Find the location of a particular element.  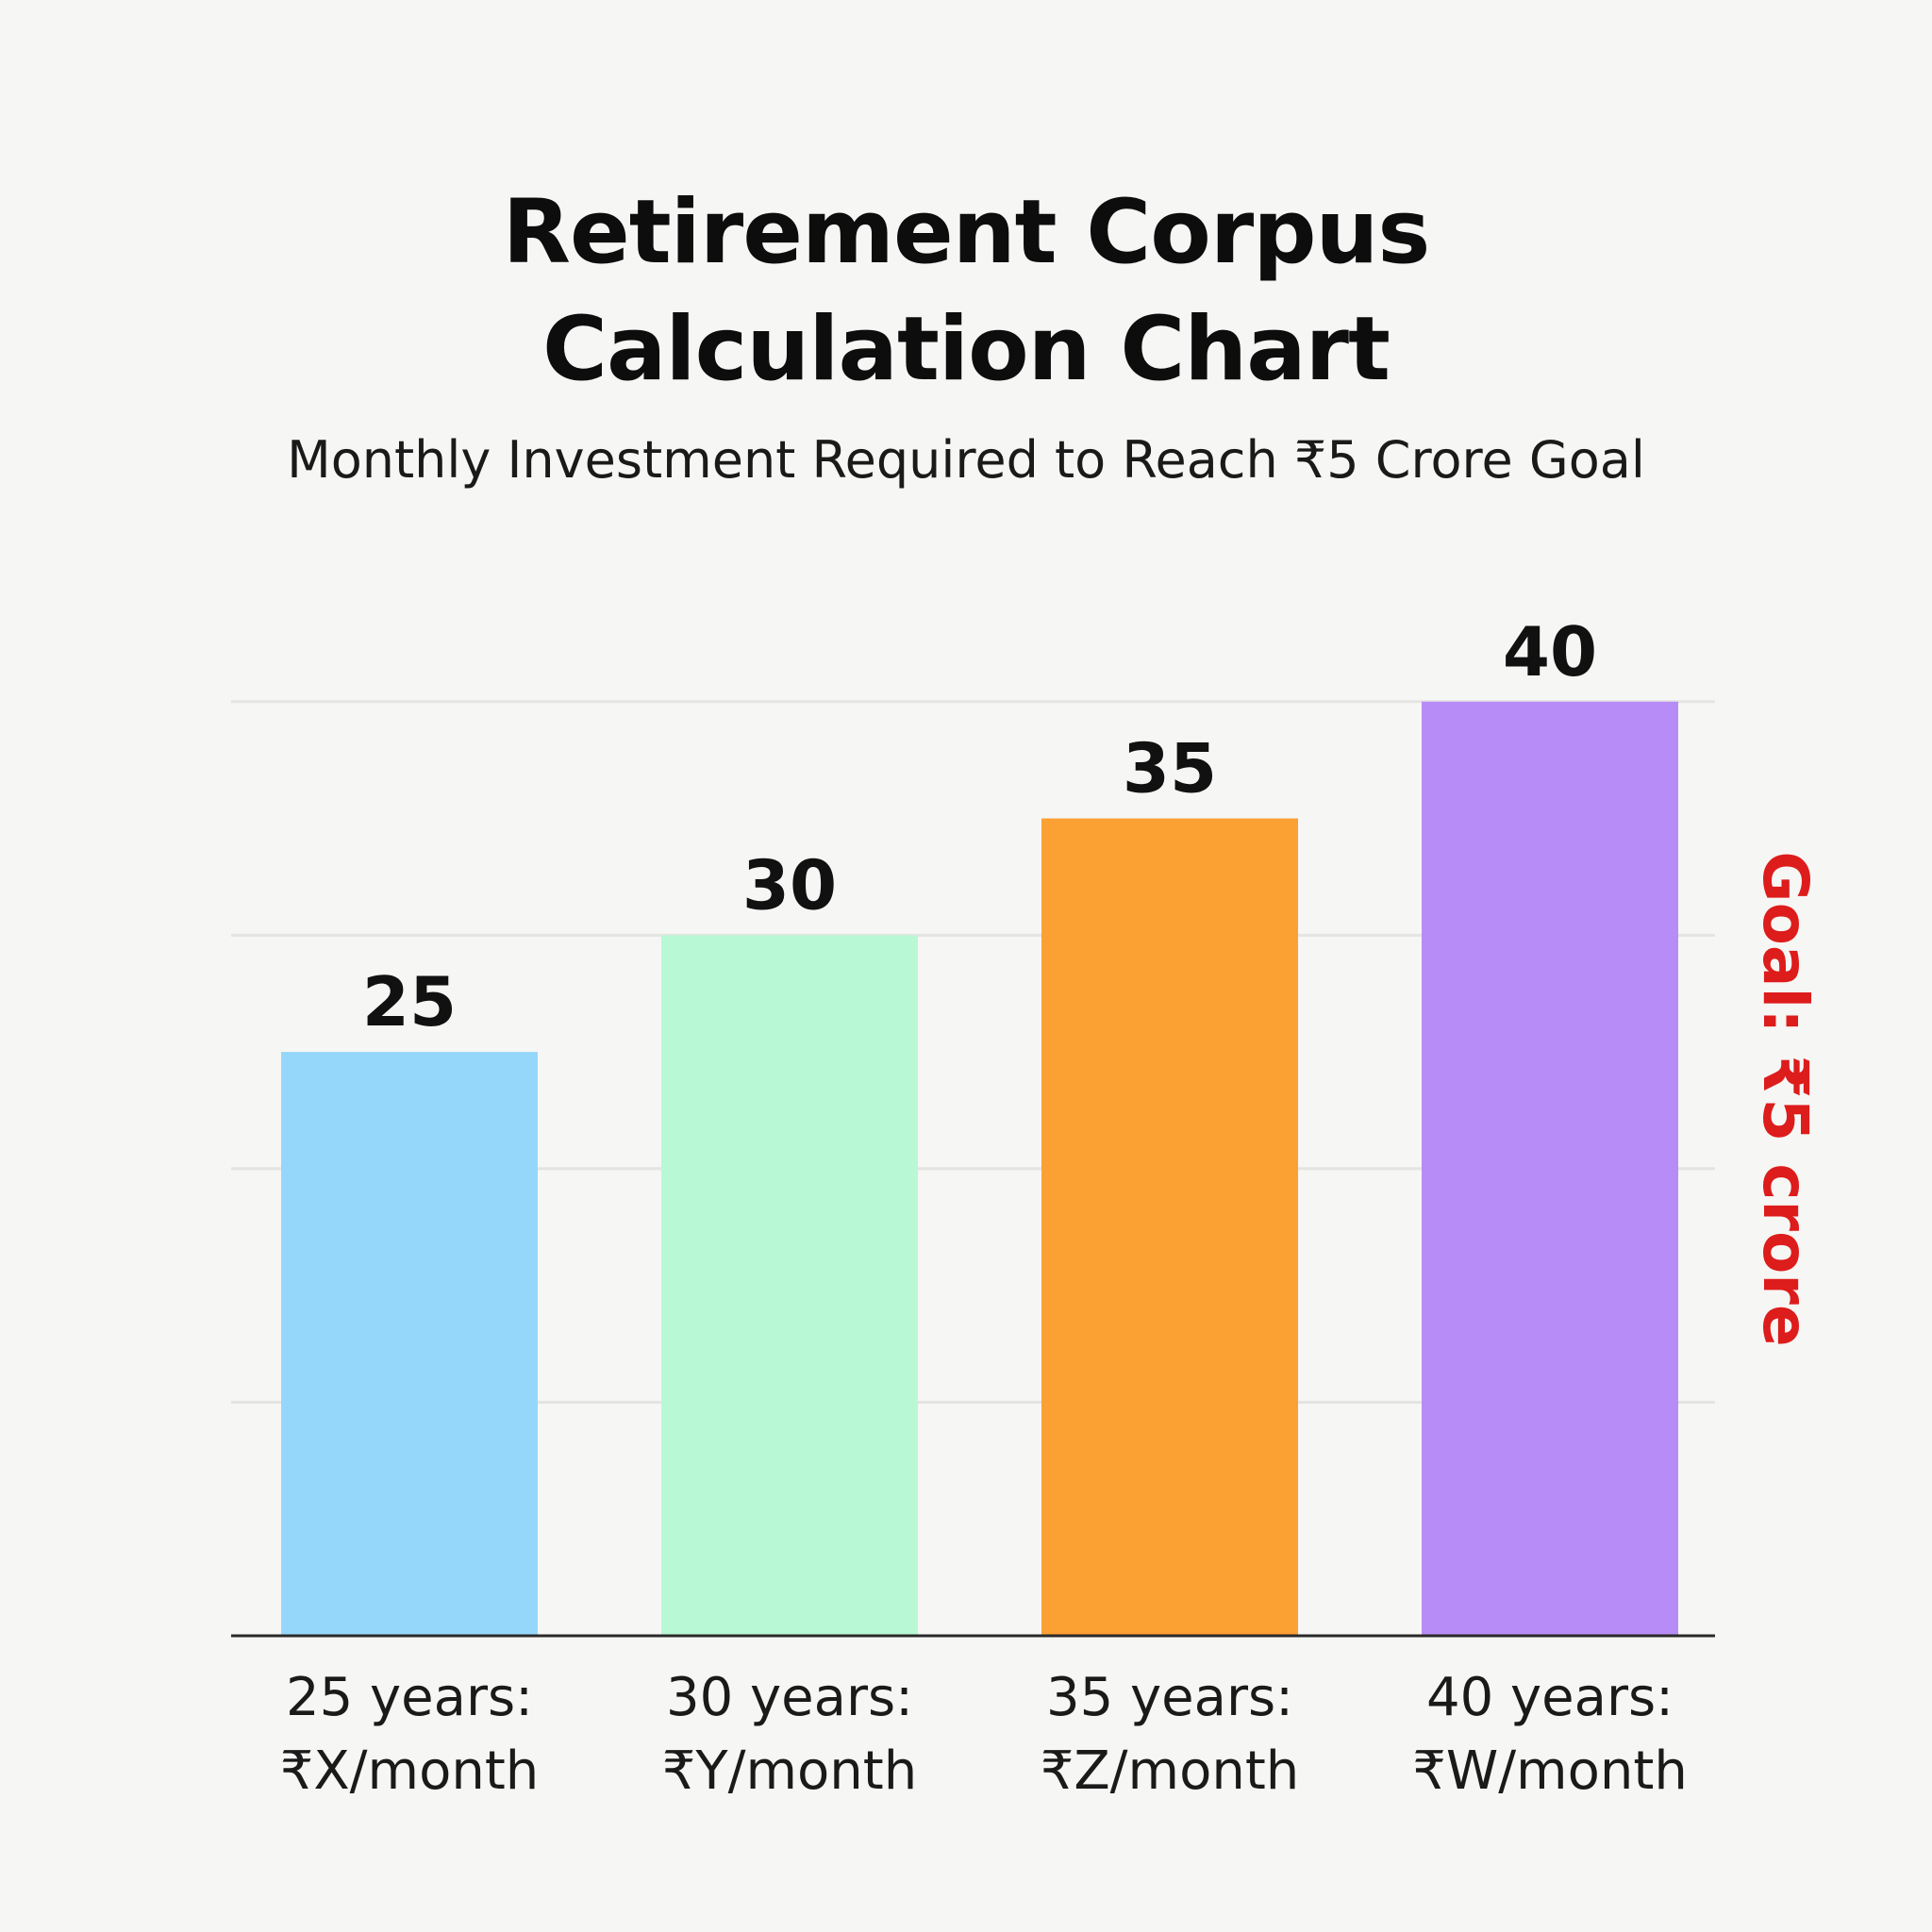

x-tick-label-1-line-1: 25 years: is located at coordinates (410, 1697).